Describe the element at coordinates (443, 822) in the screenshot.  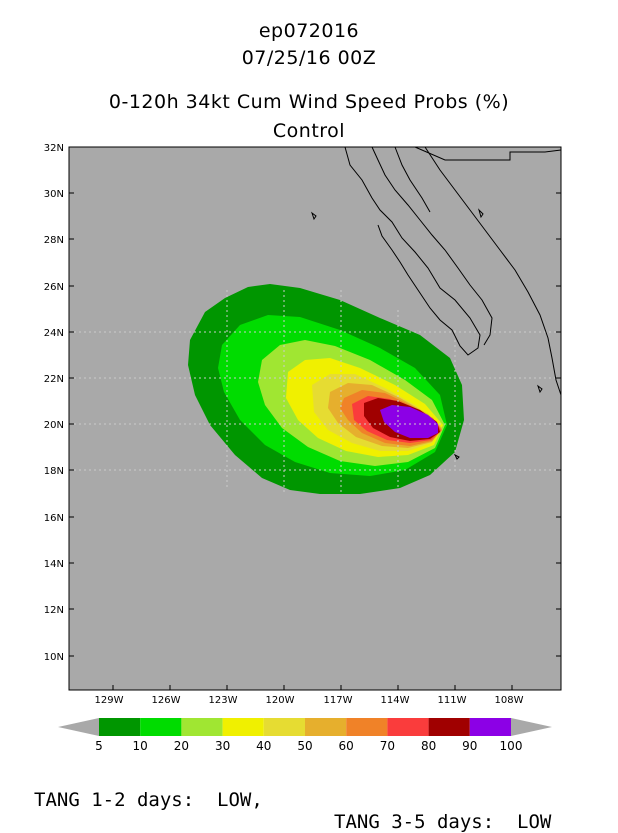
I see `tang-3-5-days: TANG 3-5 days: LOW` at that location.